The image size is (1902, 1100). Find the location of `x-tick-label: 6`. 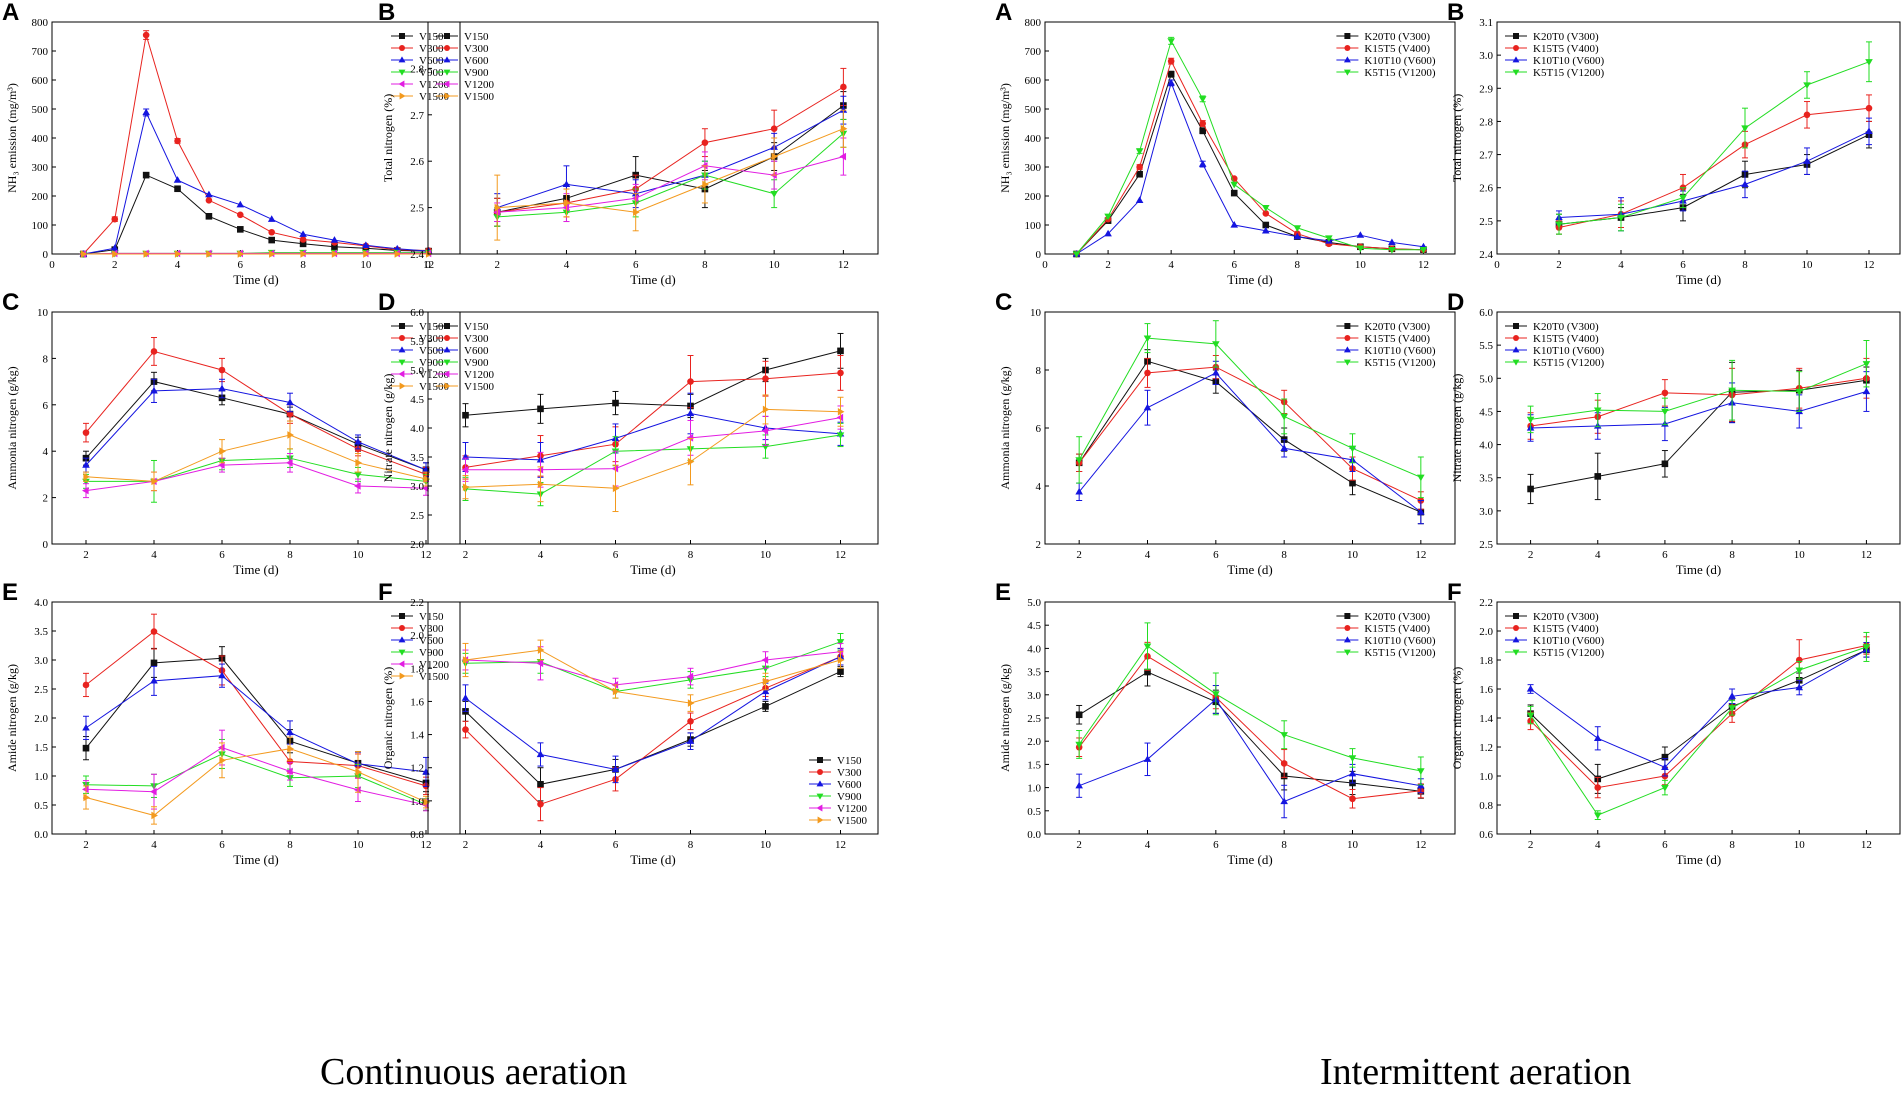

x-tick-label: 6 is located at coordinates (222, 845).